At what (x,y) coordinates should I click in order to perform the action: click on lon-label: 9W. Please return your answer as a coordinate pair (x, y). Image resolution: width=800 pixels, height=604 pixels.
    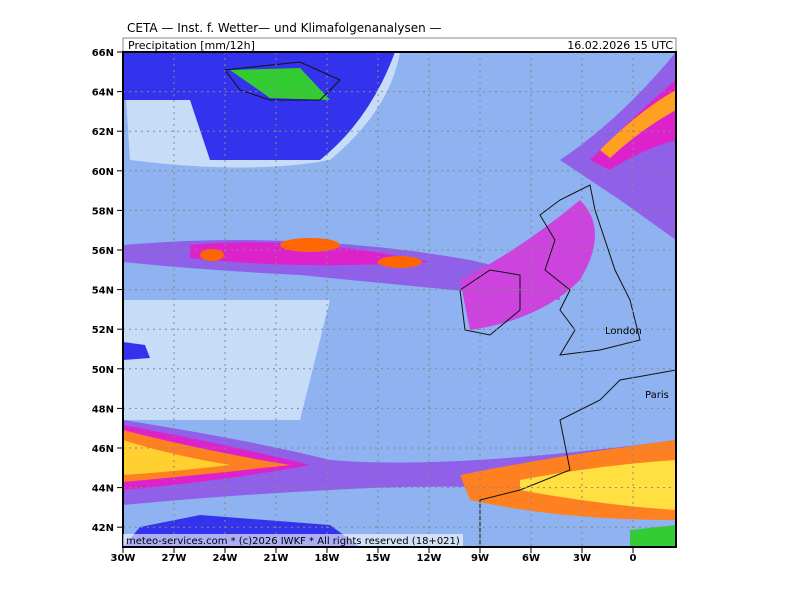
    Looking at the image, I should click on (480, 558).